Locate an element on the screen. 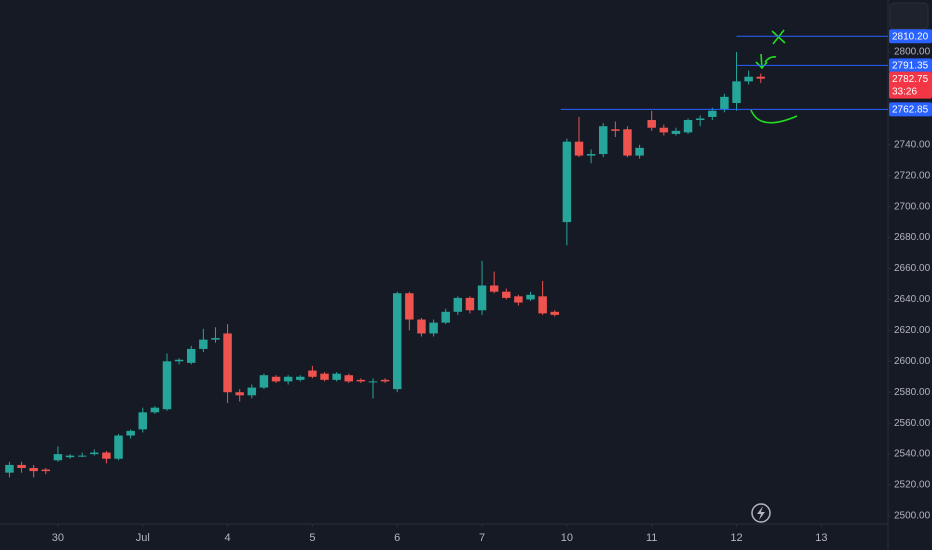  y-tick-label: 2700.00 is located at coordinates (912, 206).